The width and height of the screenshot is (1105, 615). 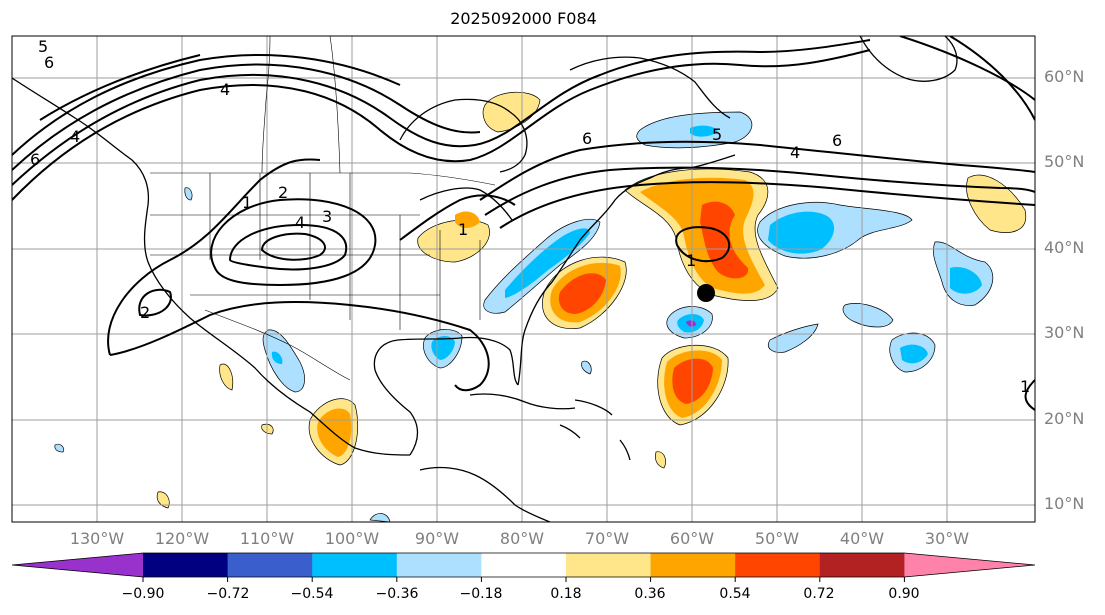 What do you see at coordinates (327, 216) in the screenshot?
I see `contour-label: 3` at bounding box center [327, 216].